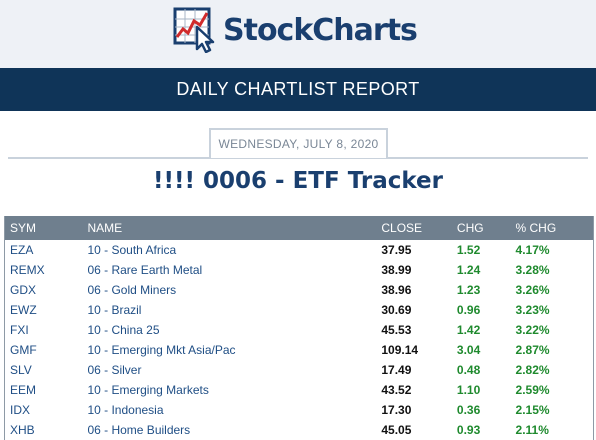 This screenshot has width=596, height=440. I want to click on percent-change: 3.26%, so click(532, 290).